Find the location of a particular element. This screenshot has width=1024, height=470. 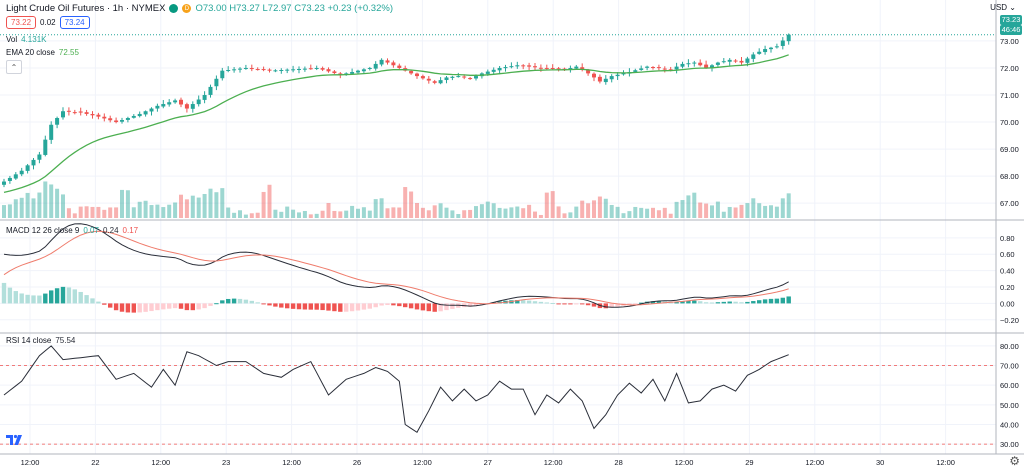

tradingview-logo is located at coordinates (14, 440).